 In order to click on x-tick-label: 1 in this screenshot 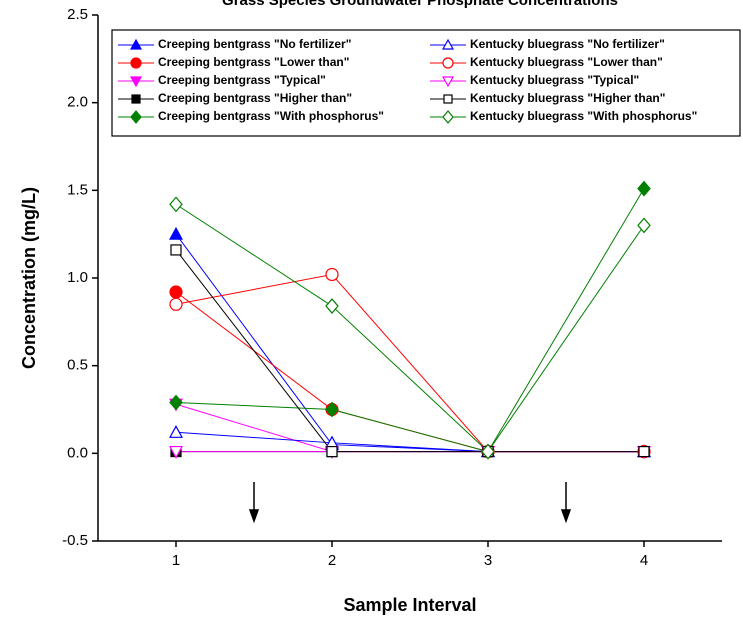, I will do `click(176, 560)`.